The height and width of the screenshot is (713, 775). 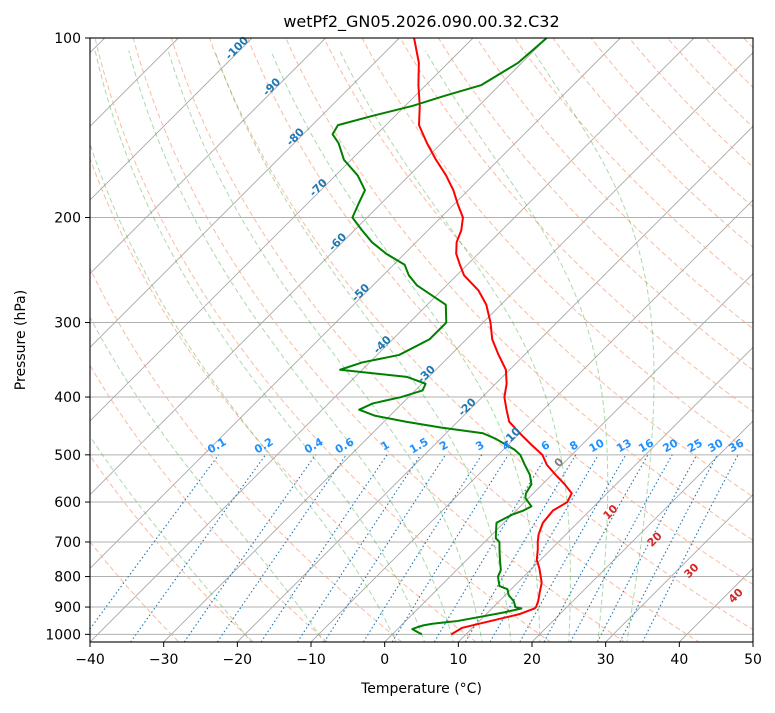 What do you see at coordinates (164, 660) in the screenshot?
I see `x-tick-label: −30` at bounding box center [164, 660].